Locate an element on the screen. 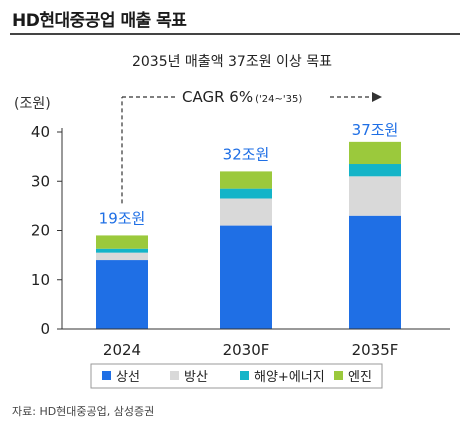  legend-label: 해양+에너지 is located at coordinates (289, 377).